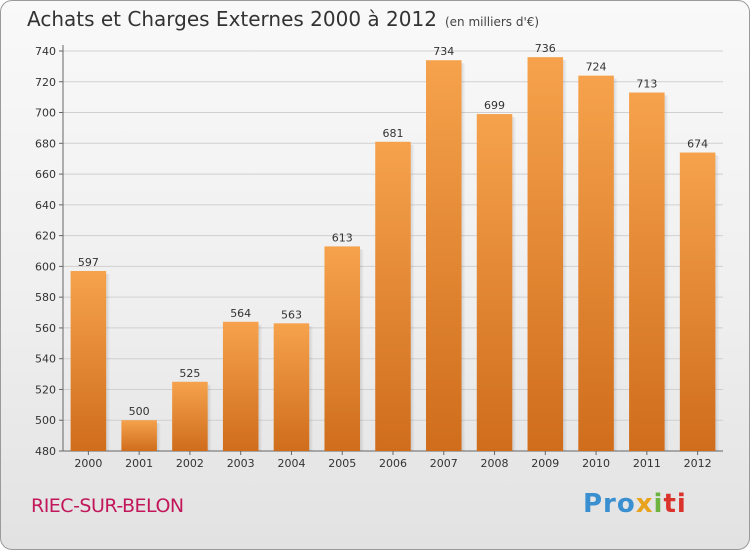  Describe the element at coordinates (189, 373) in the screenshot. I see `data-label: 525` at that location.